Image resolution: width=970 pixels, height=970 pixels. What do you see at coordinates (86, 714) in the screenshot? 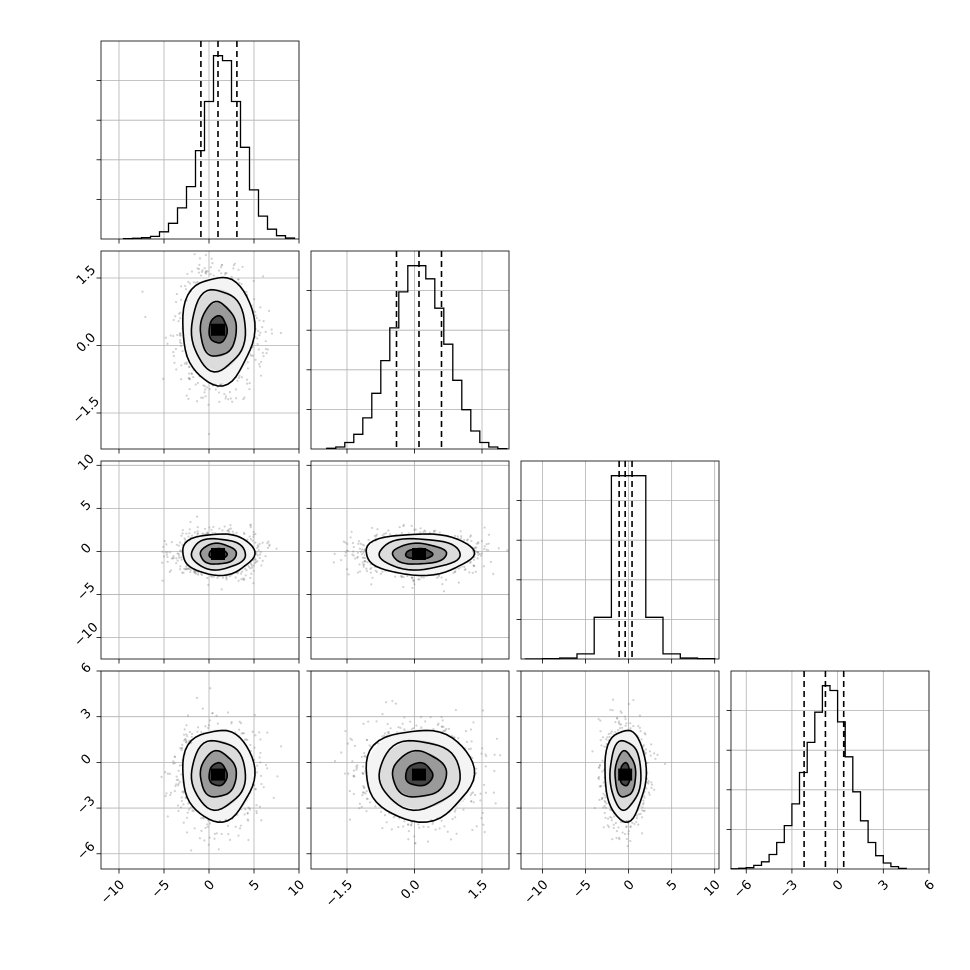
I see `ytick-label-3-3: 3` at bounding box center [86, 714].